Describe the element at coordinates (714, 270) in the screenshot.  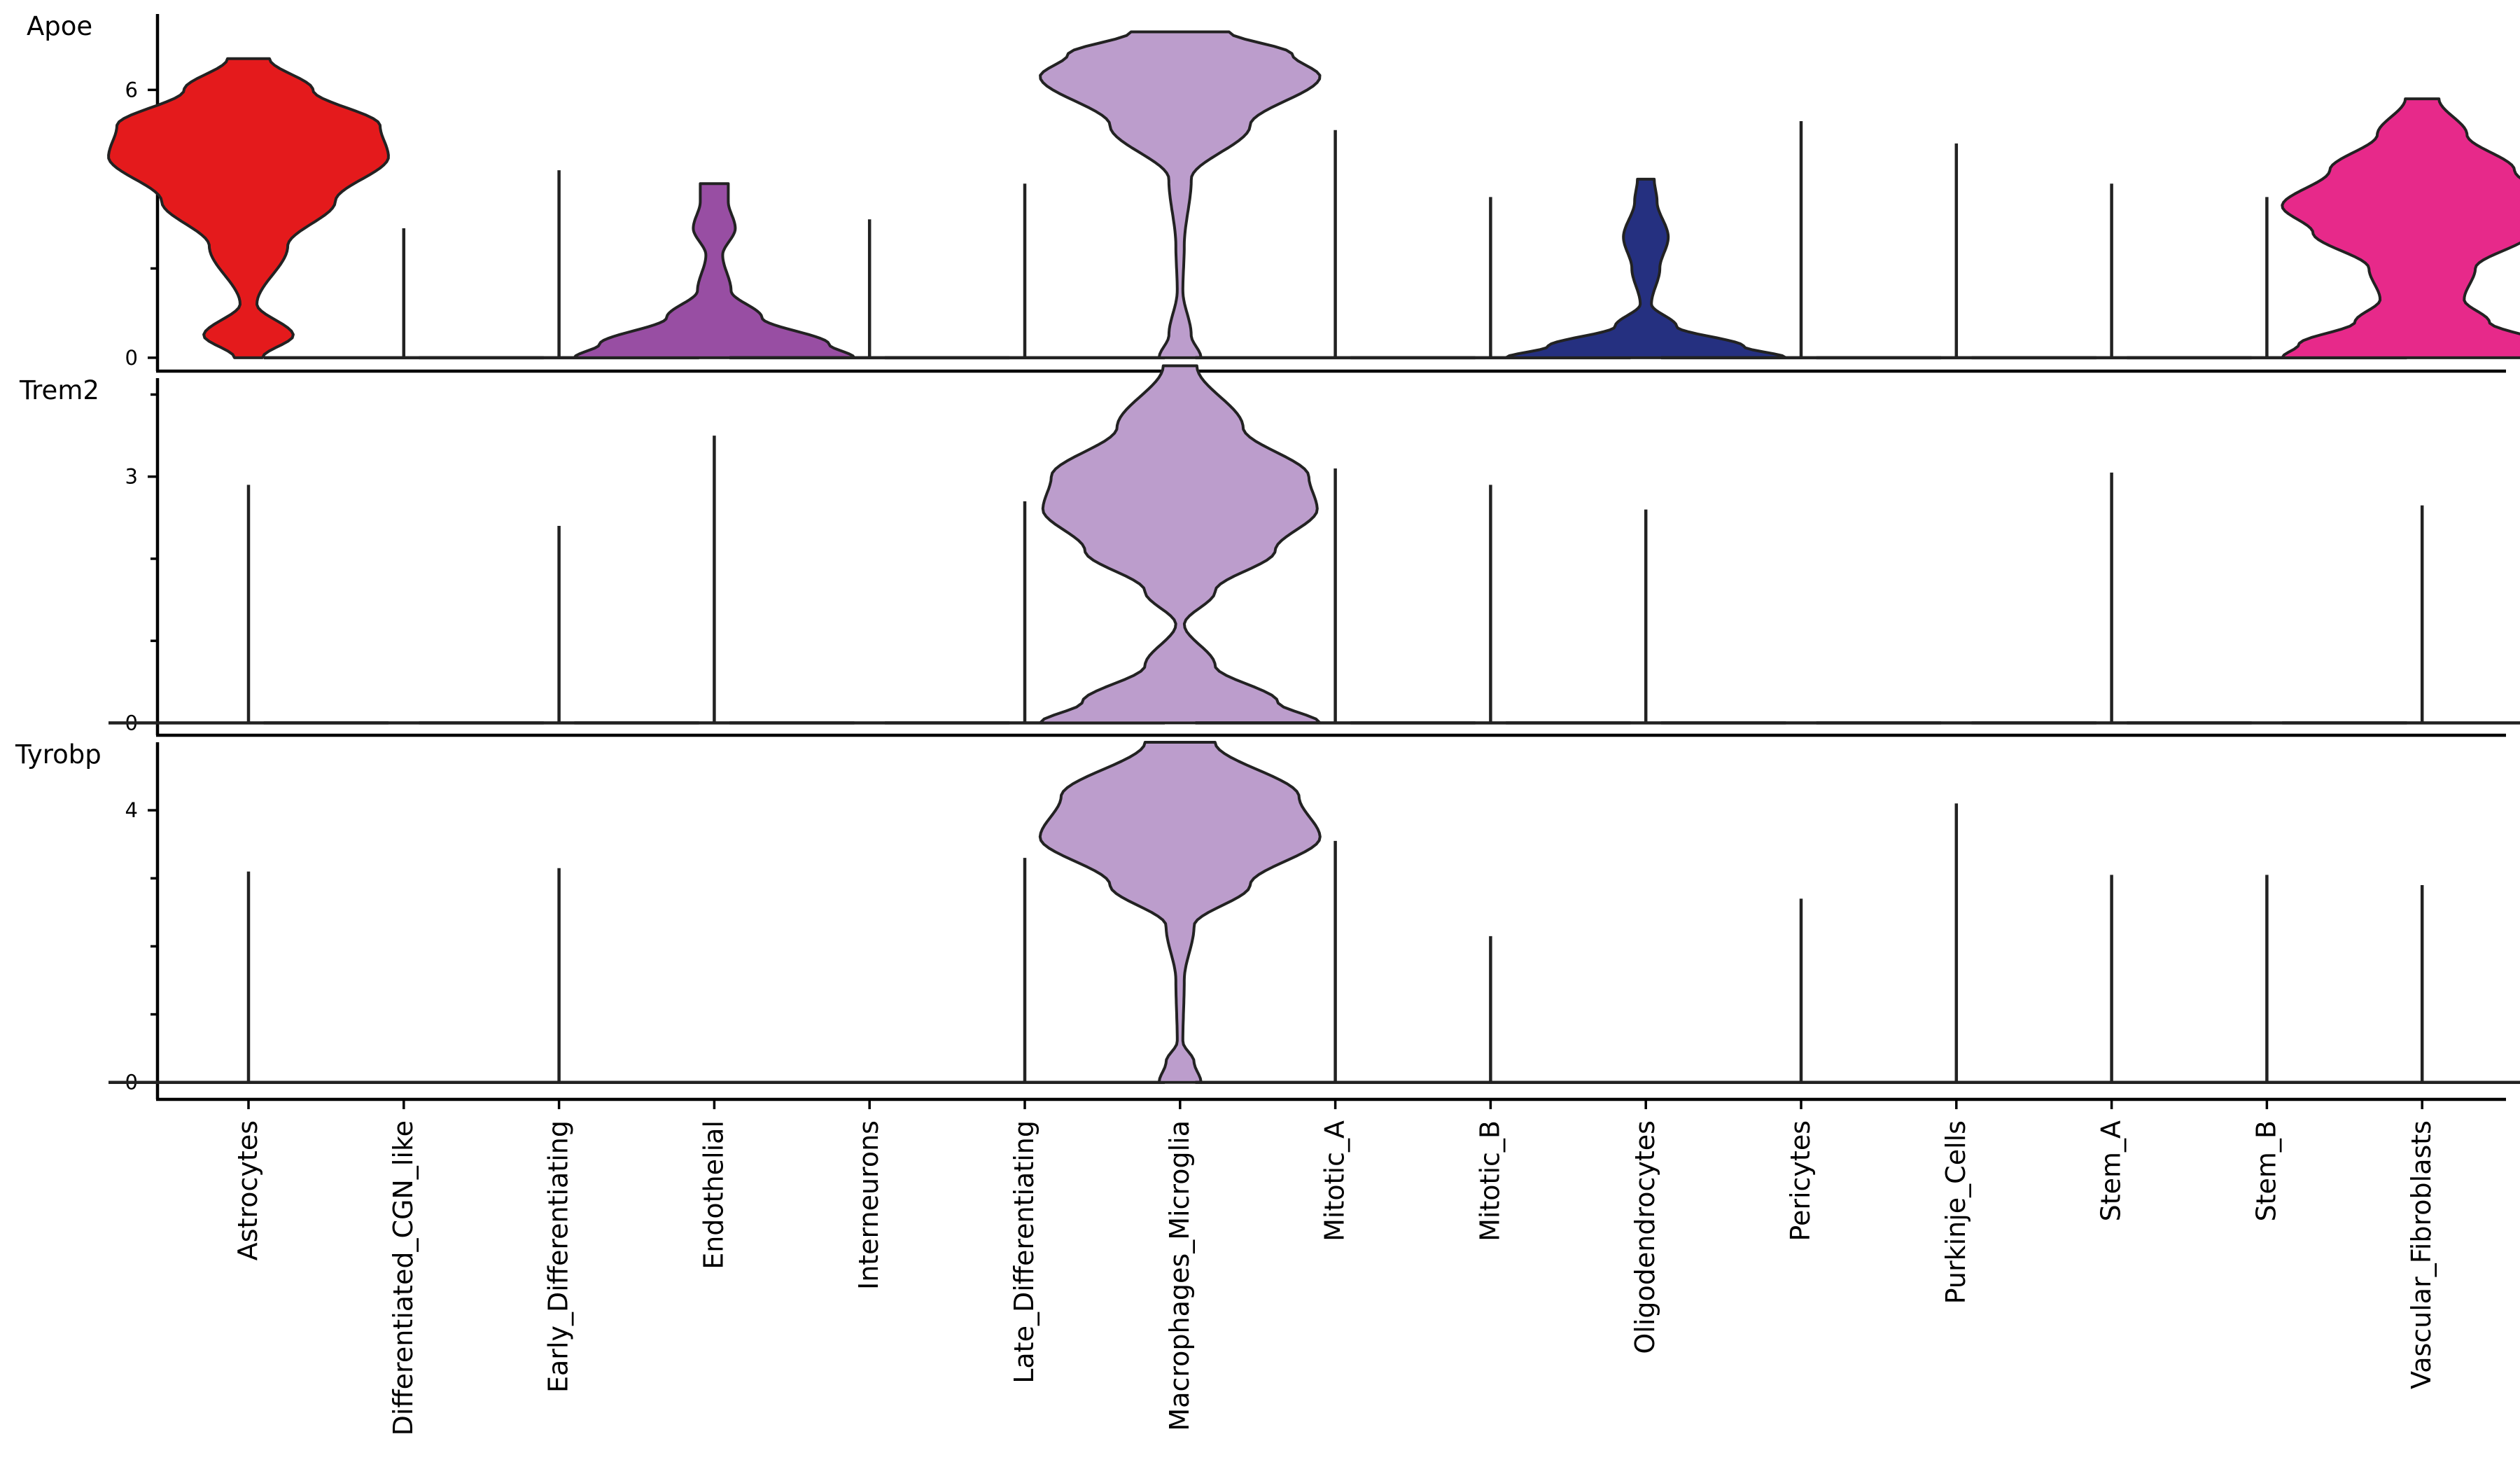
I see `violin-apoe-endothelial` at that location.